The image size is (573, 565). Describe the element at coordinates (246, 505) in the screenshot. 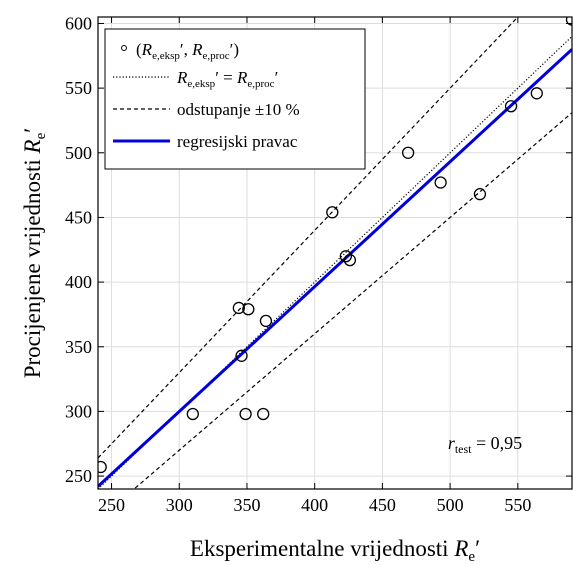

I see `x-tick-label-350: 350` at that location.